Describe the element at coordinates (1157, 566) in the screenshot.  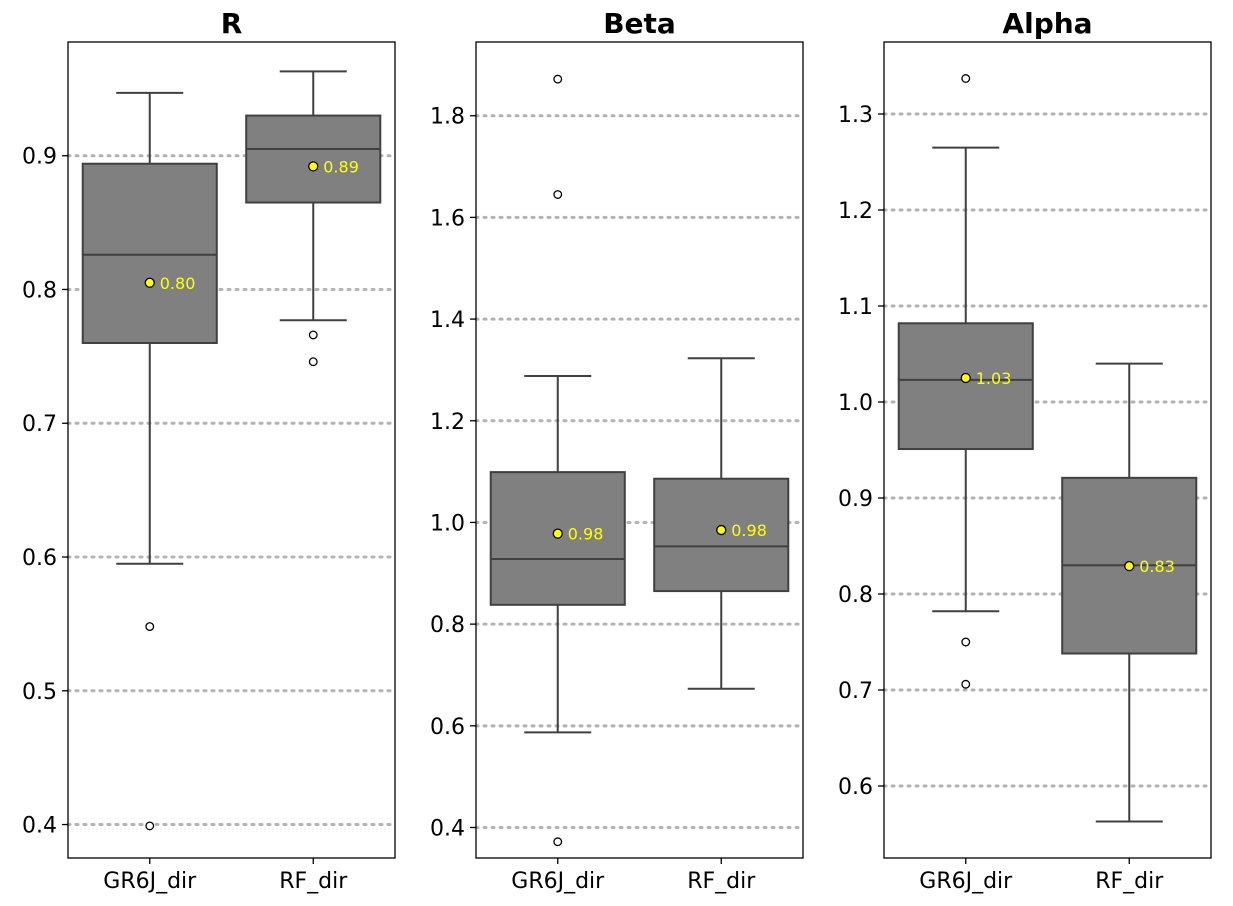
I see `mean-label: 0.83` at that location.